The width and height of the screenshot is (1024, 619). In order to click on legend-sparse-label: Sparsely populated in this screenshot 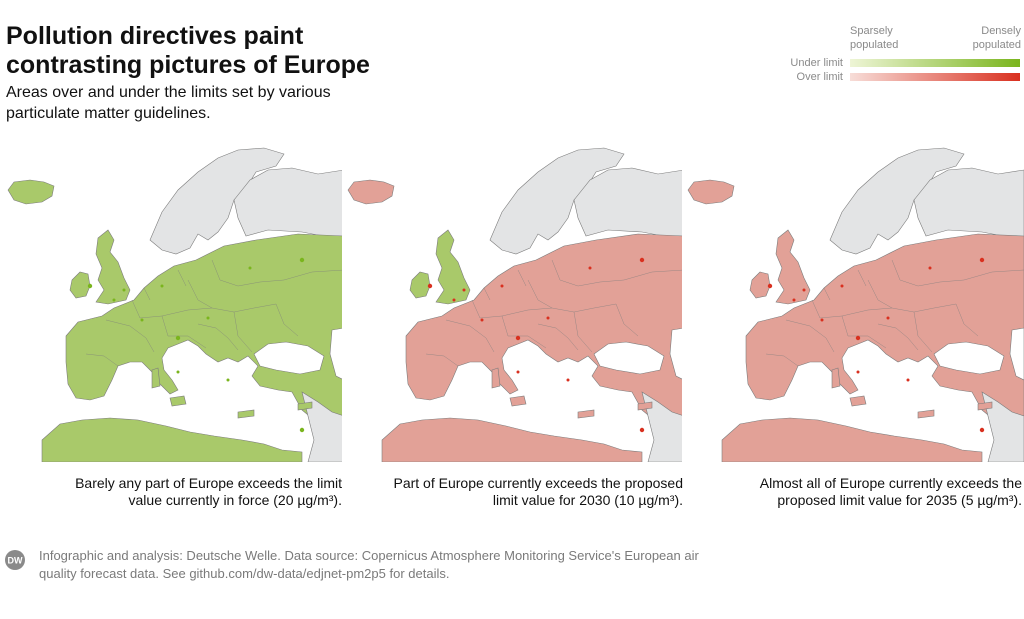, I will do `click(874, 38)`.